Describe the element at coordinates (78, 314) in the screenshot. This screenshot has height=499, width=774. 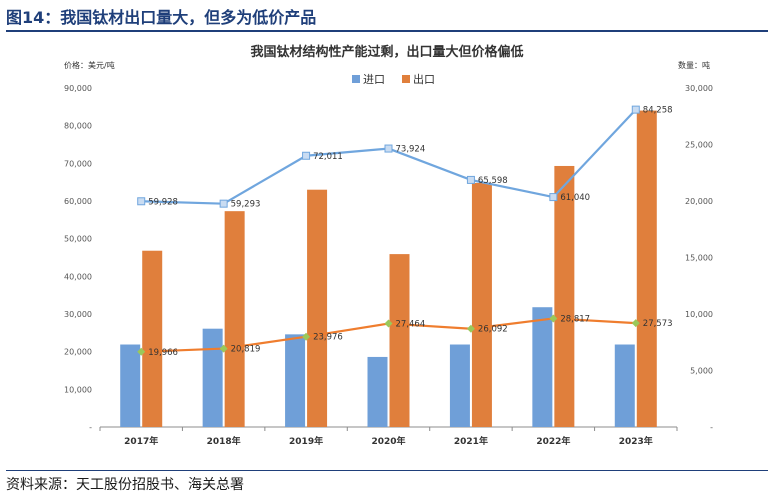
I see `left-axis-tick-label: 30,000` at that location.